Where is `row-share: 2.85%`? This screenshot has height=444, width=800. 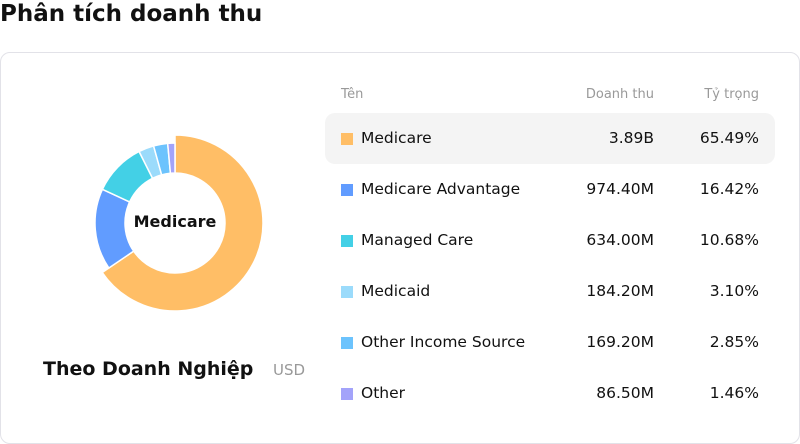 row-share: 2.85% is located at coordinates (734, 342).